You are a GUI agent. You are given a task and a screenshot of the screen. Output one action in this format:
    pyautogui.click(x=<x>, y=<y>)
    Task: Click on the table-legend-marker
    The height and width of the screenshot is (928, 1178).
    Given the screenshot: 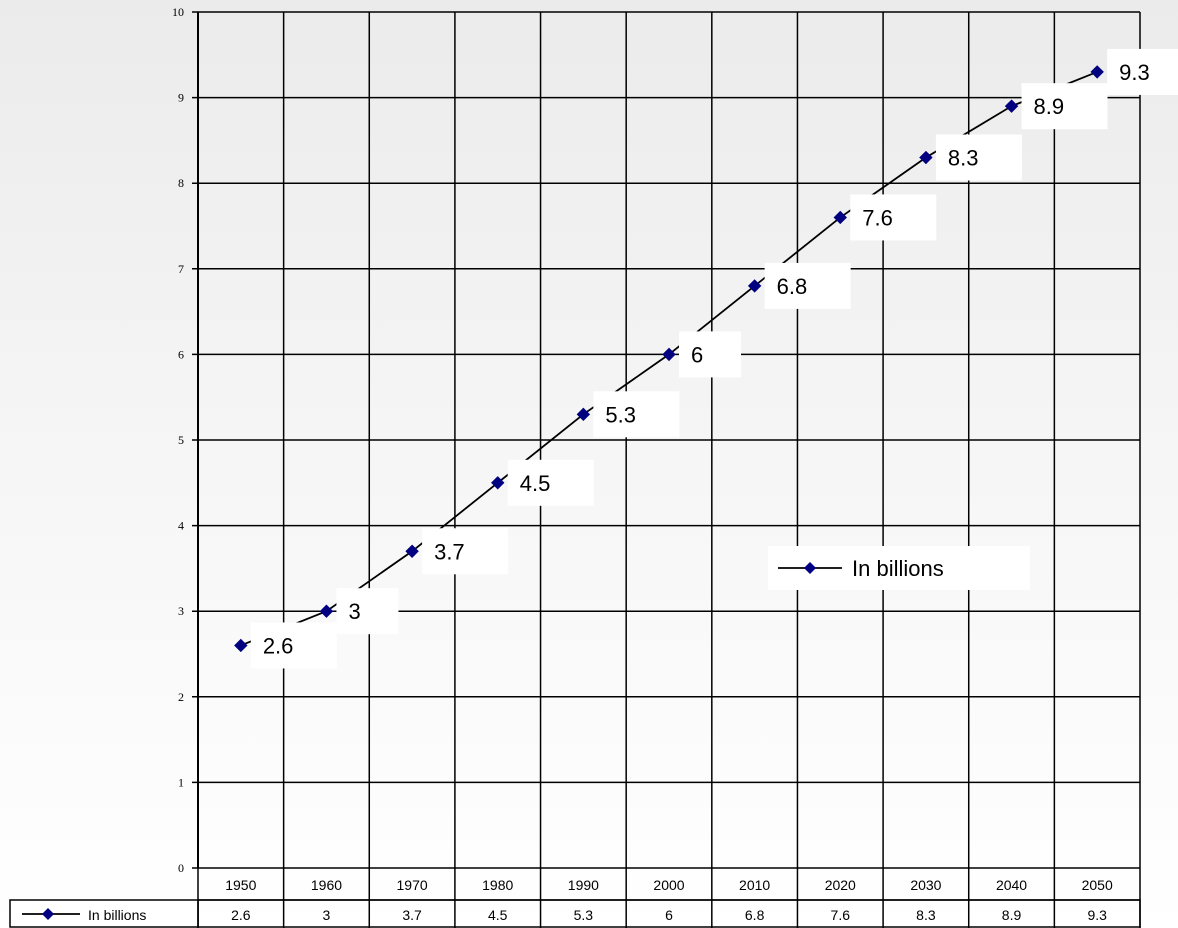 What is the action you would take?
    pyautogui.click(x=48, y=914)
    